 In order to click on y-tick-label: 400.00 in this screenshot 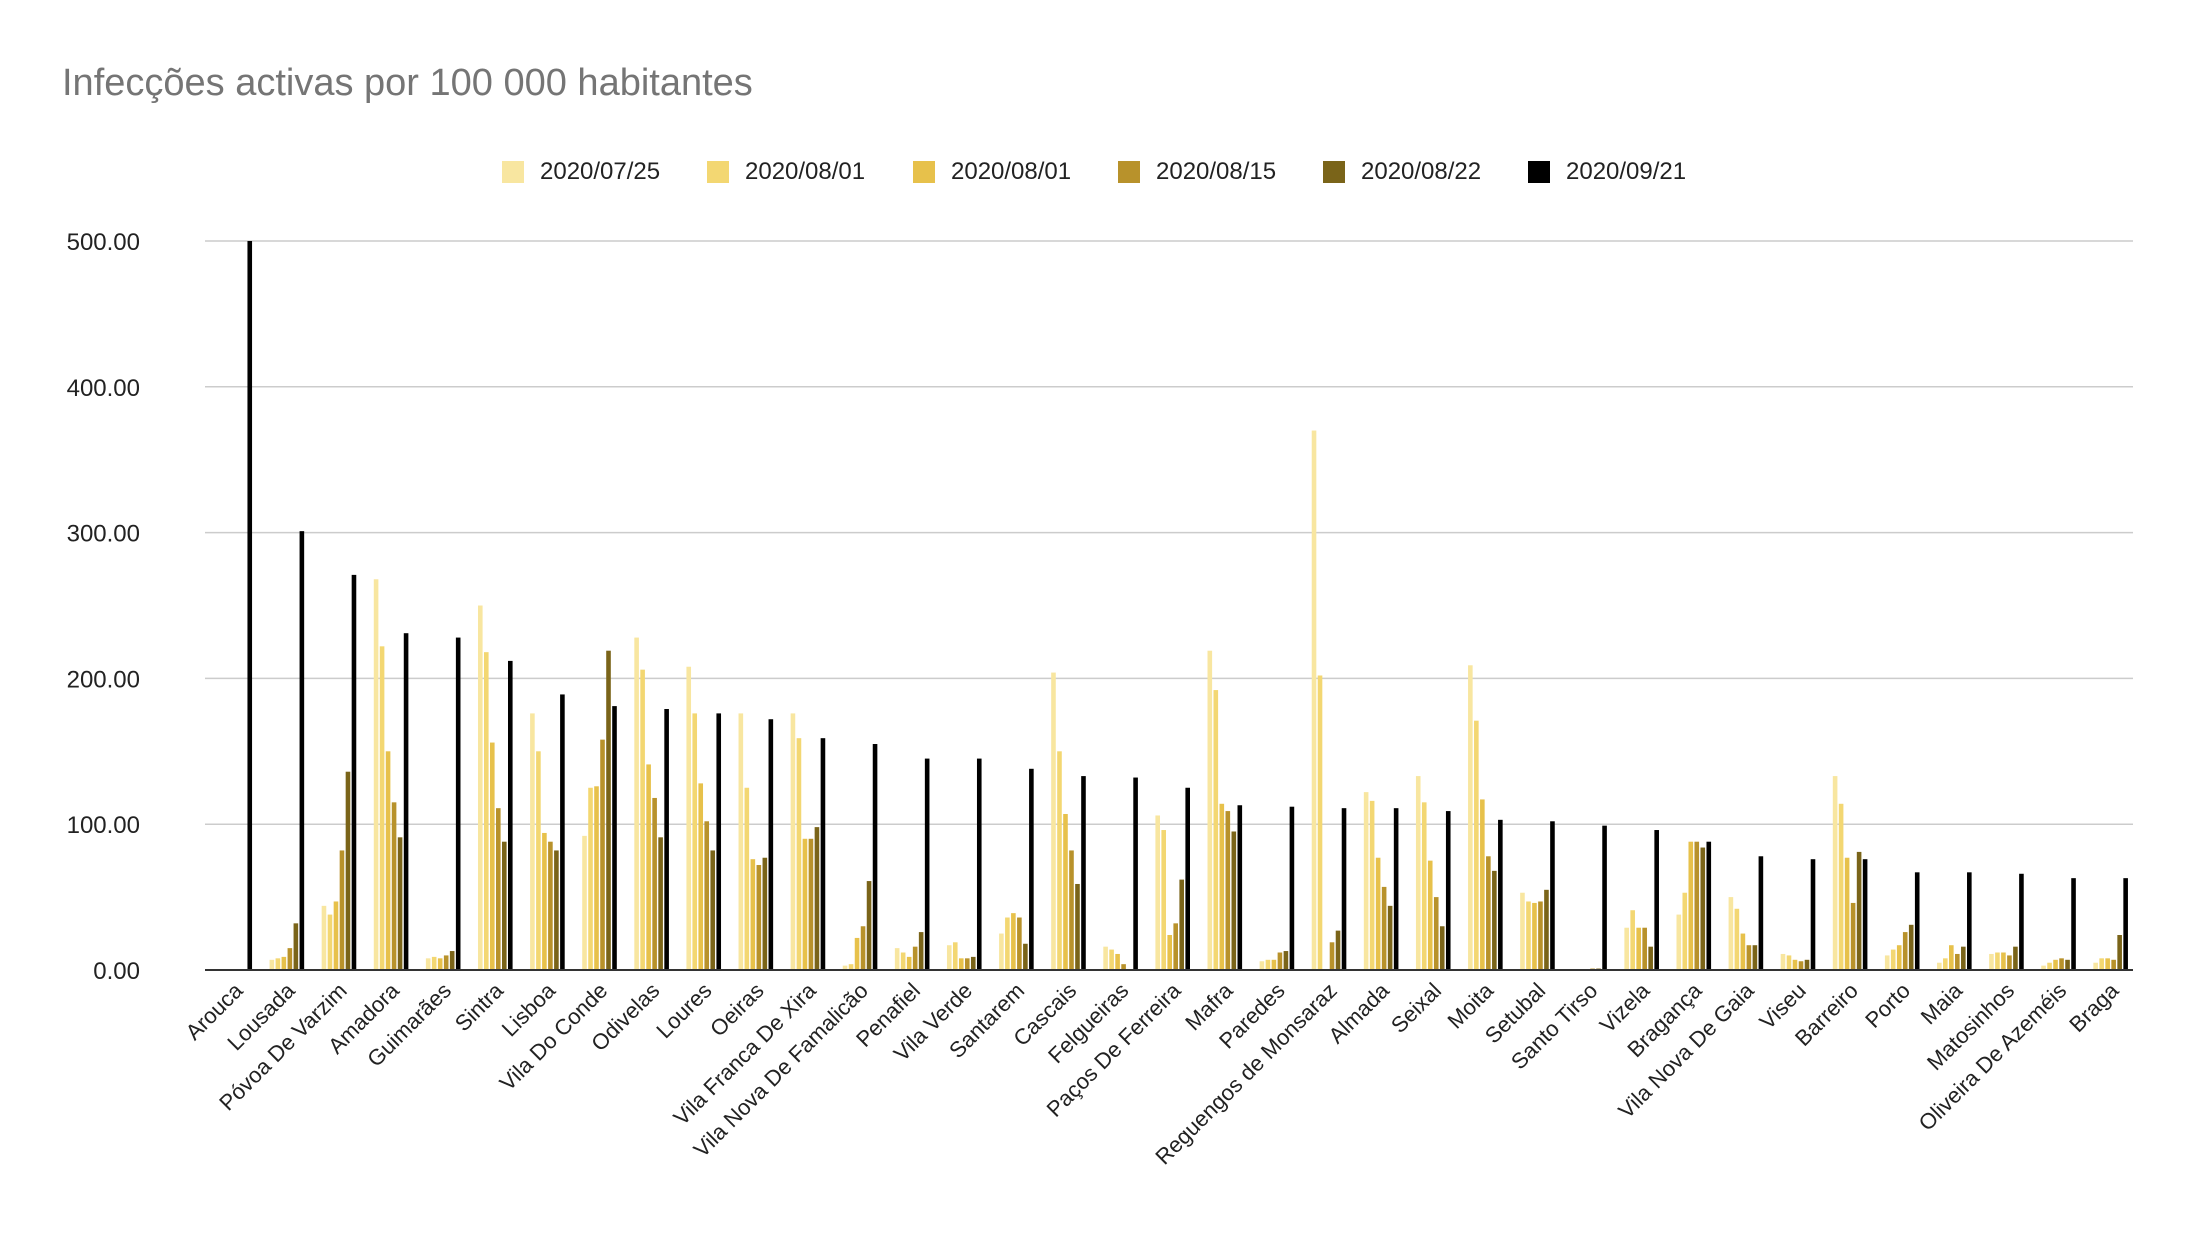, I will do `click(103, 388)`.